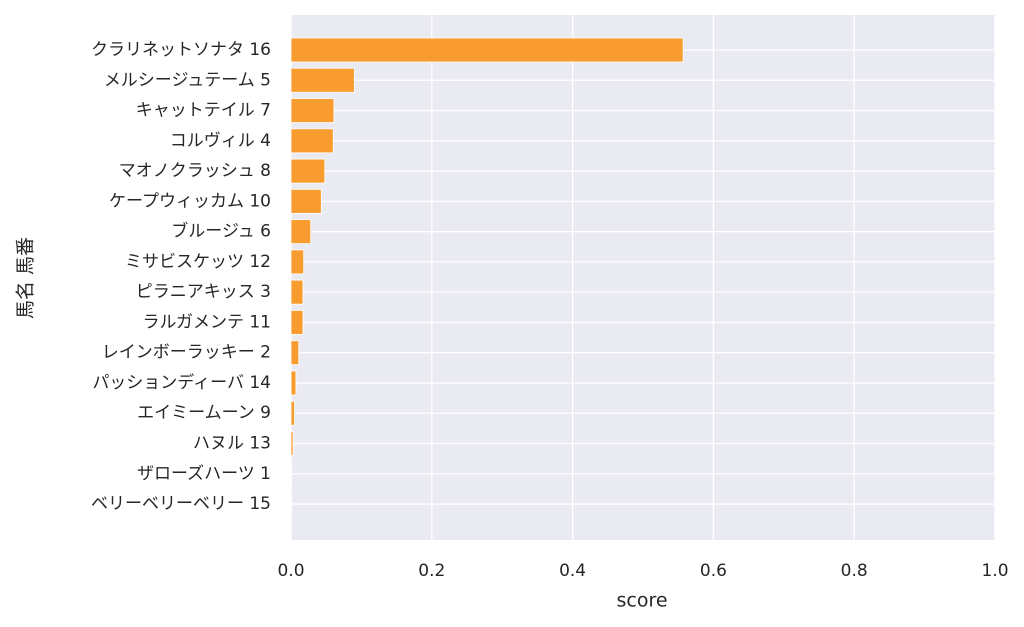  Describe the element at coordinates (203, 111) in the screenshot. I see `y-tick-label: キャットテイル 7` at that location.